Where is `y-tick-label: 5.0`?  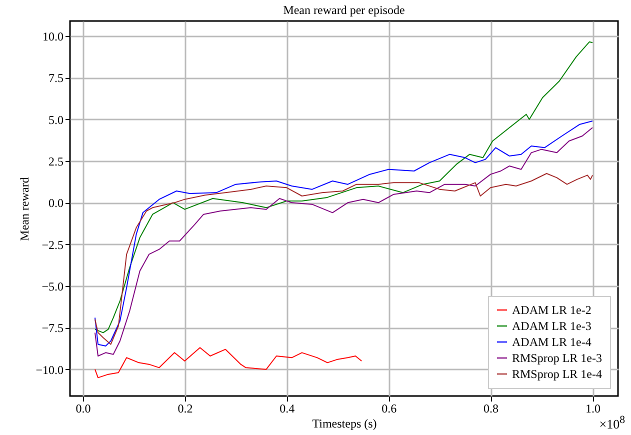
y-tick-label: 5.0 is located at coordinates (56, 119).